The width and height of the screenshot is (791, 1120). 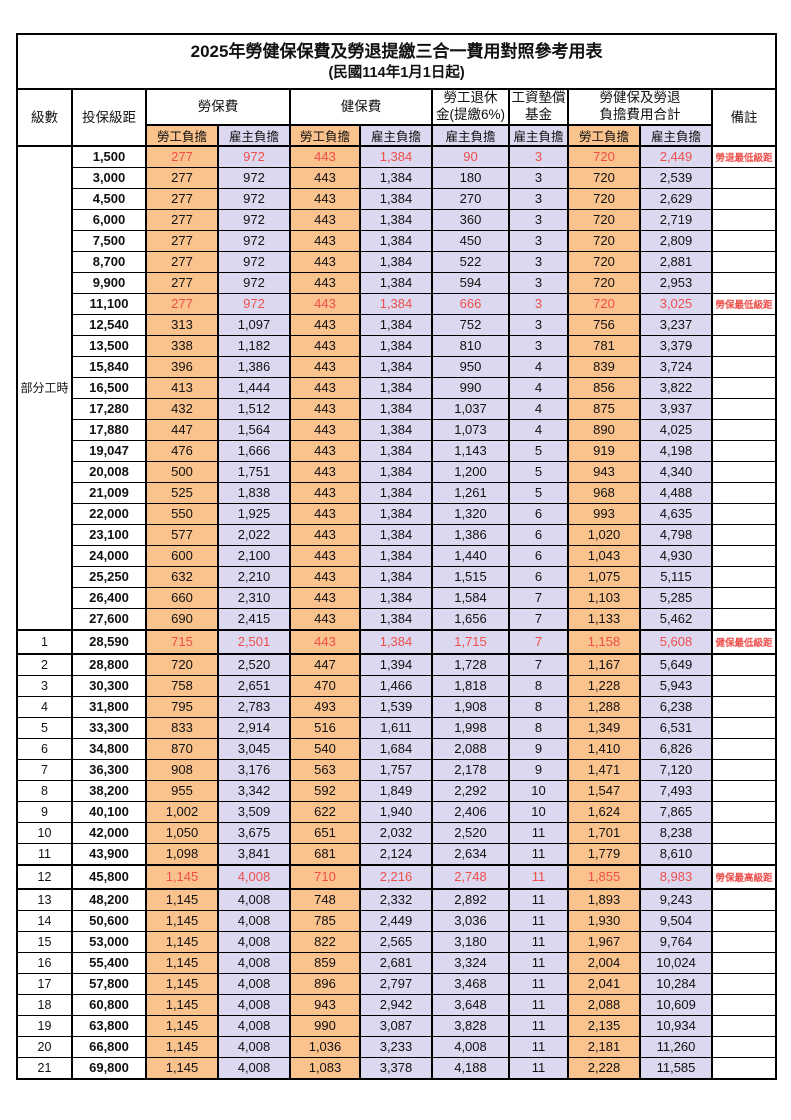 What do you see at coordinates (109, 492) in the screenshot?
I see `bracket-cell: 21,009` at bounding box center [109, 492].